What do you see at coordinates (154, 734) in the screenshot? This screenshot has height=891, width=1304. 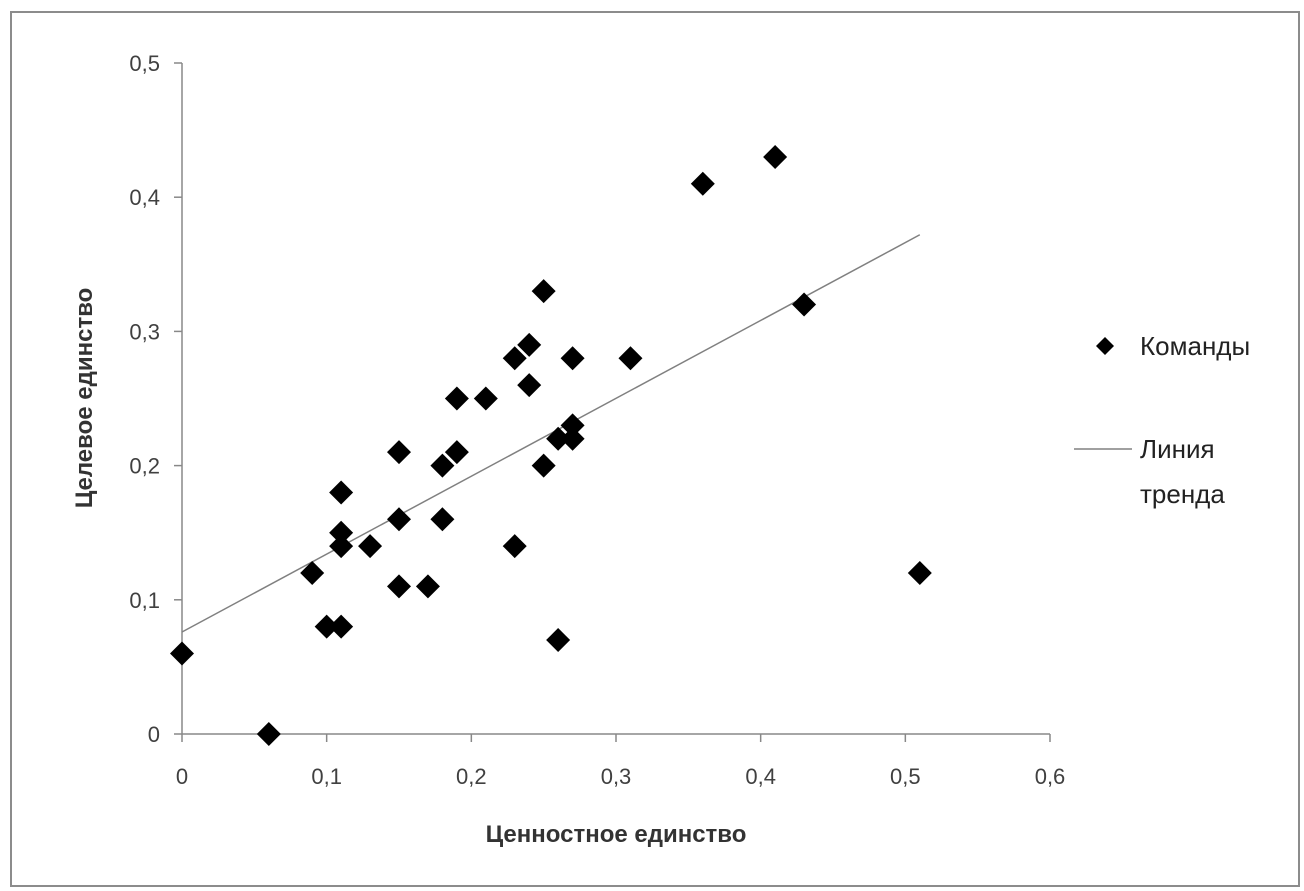 I see `y-tick-label: 0` at bounding box center [154, 734].